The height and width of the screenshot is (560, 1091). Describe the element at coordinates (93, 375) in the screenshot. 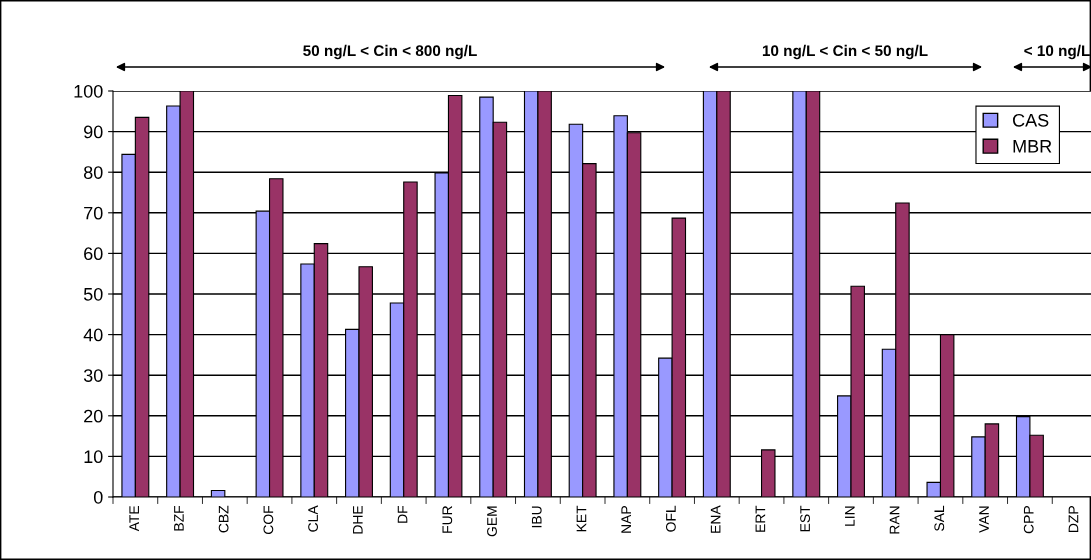

I see `y-tick-label: 30` at that location.